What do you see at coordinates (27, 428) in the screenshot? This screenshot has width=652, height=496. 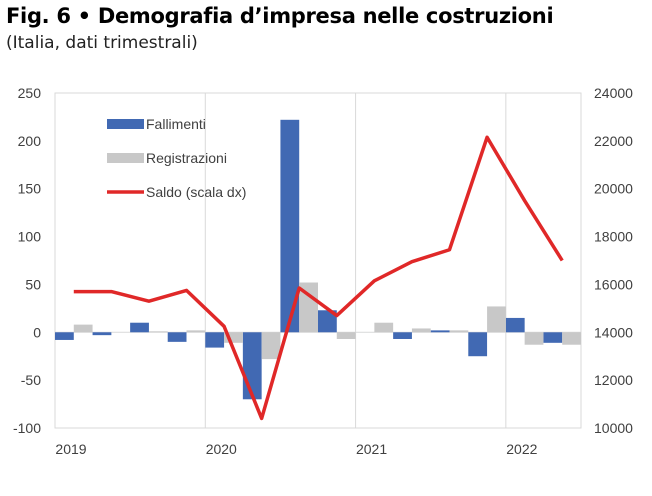 I see `y-tick-left: -100` at bounding box center [27, 428].